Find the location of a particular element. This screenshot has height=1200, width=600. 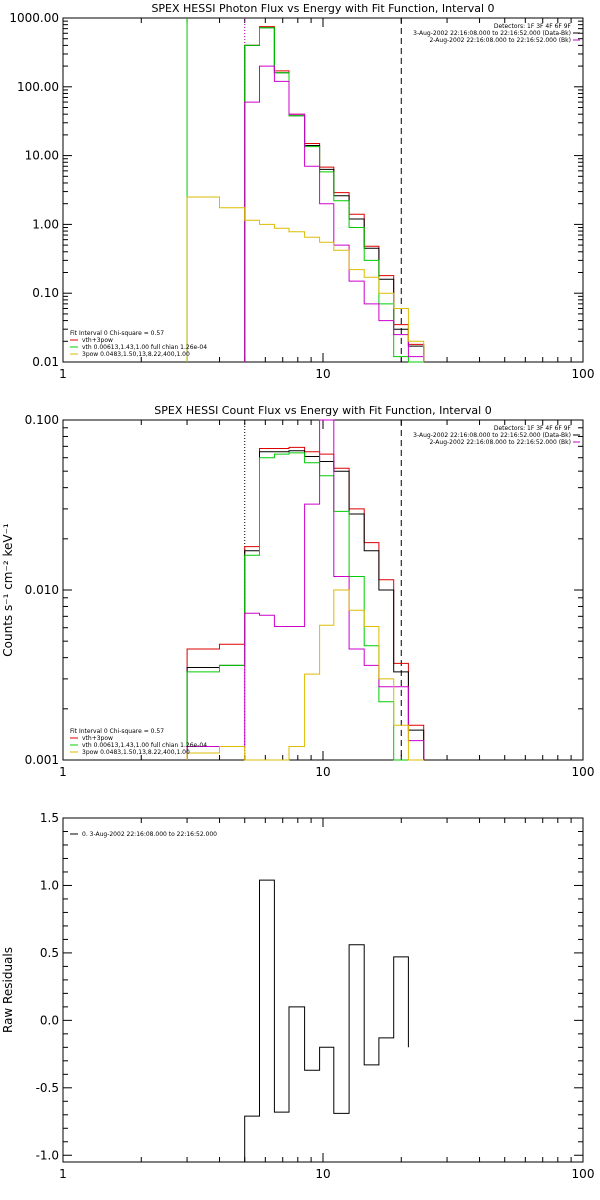

y-tick-label: 1.00 is located at coordinates (45, 224).